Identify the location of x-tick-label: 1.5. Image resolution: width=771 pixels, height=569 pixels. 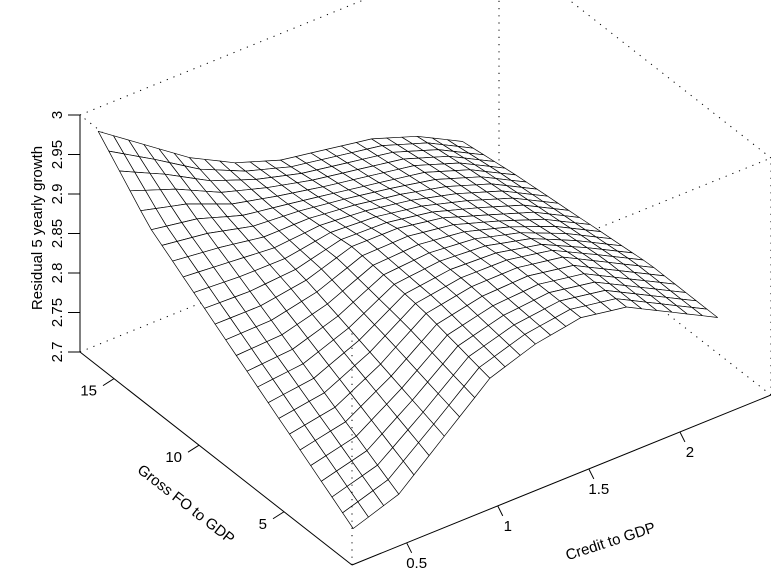
(598, 489).